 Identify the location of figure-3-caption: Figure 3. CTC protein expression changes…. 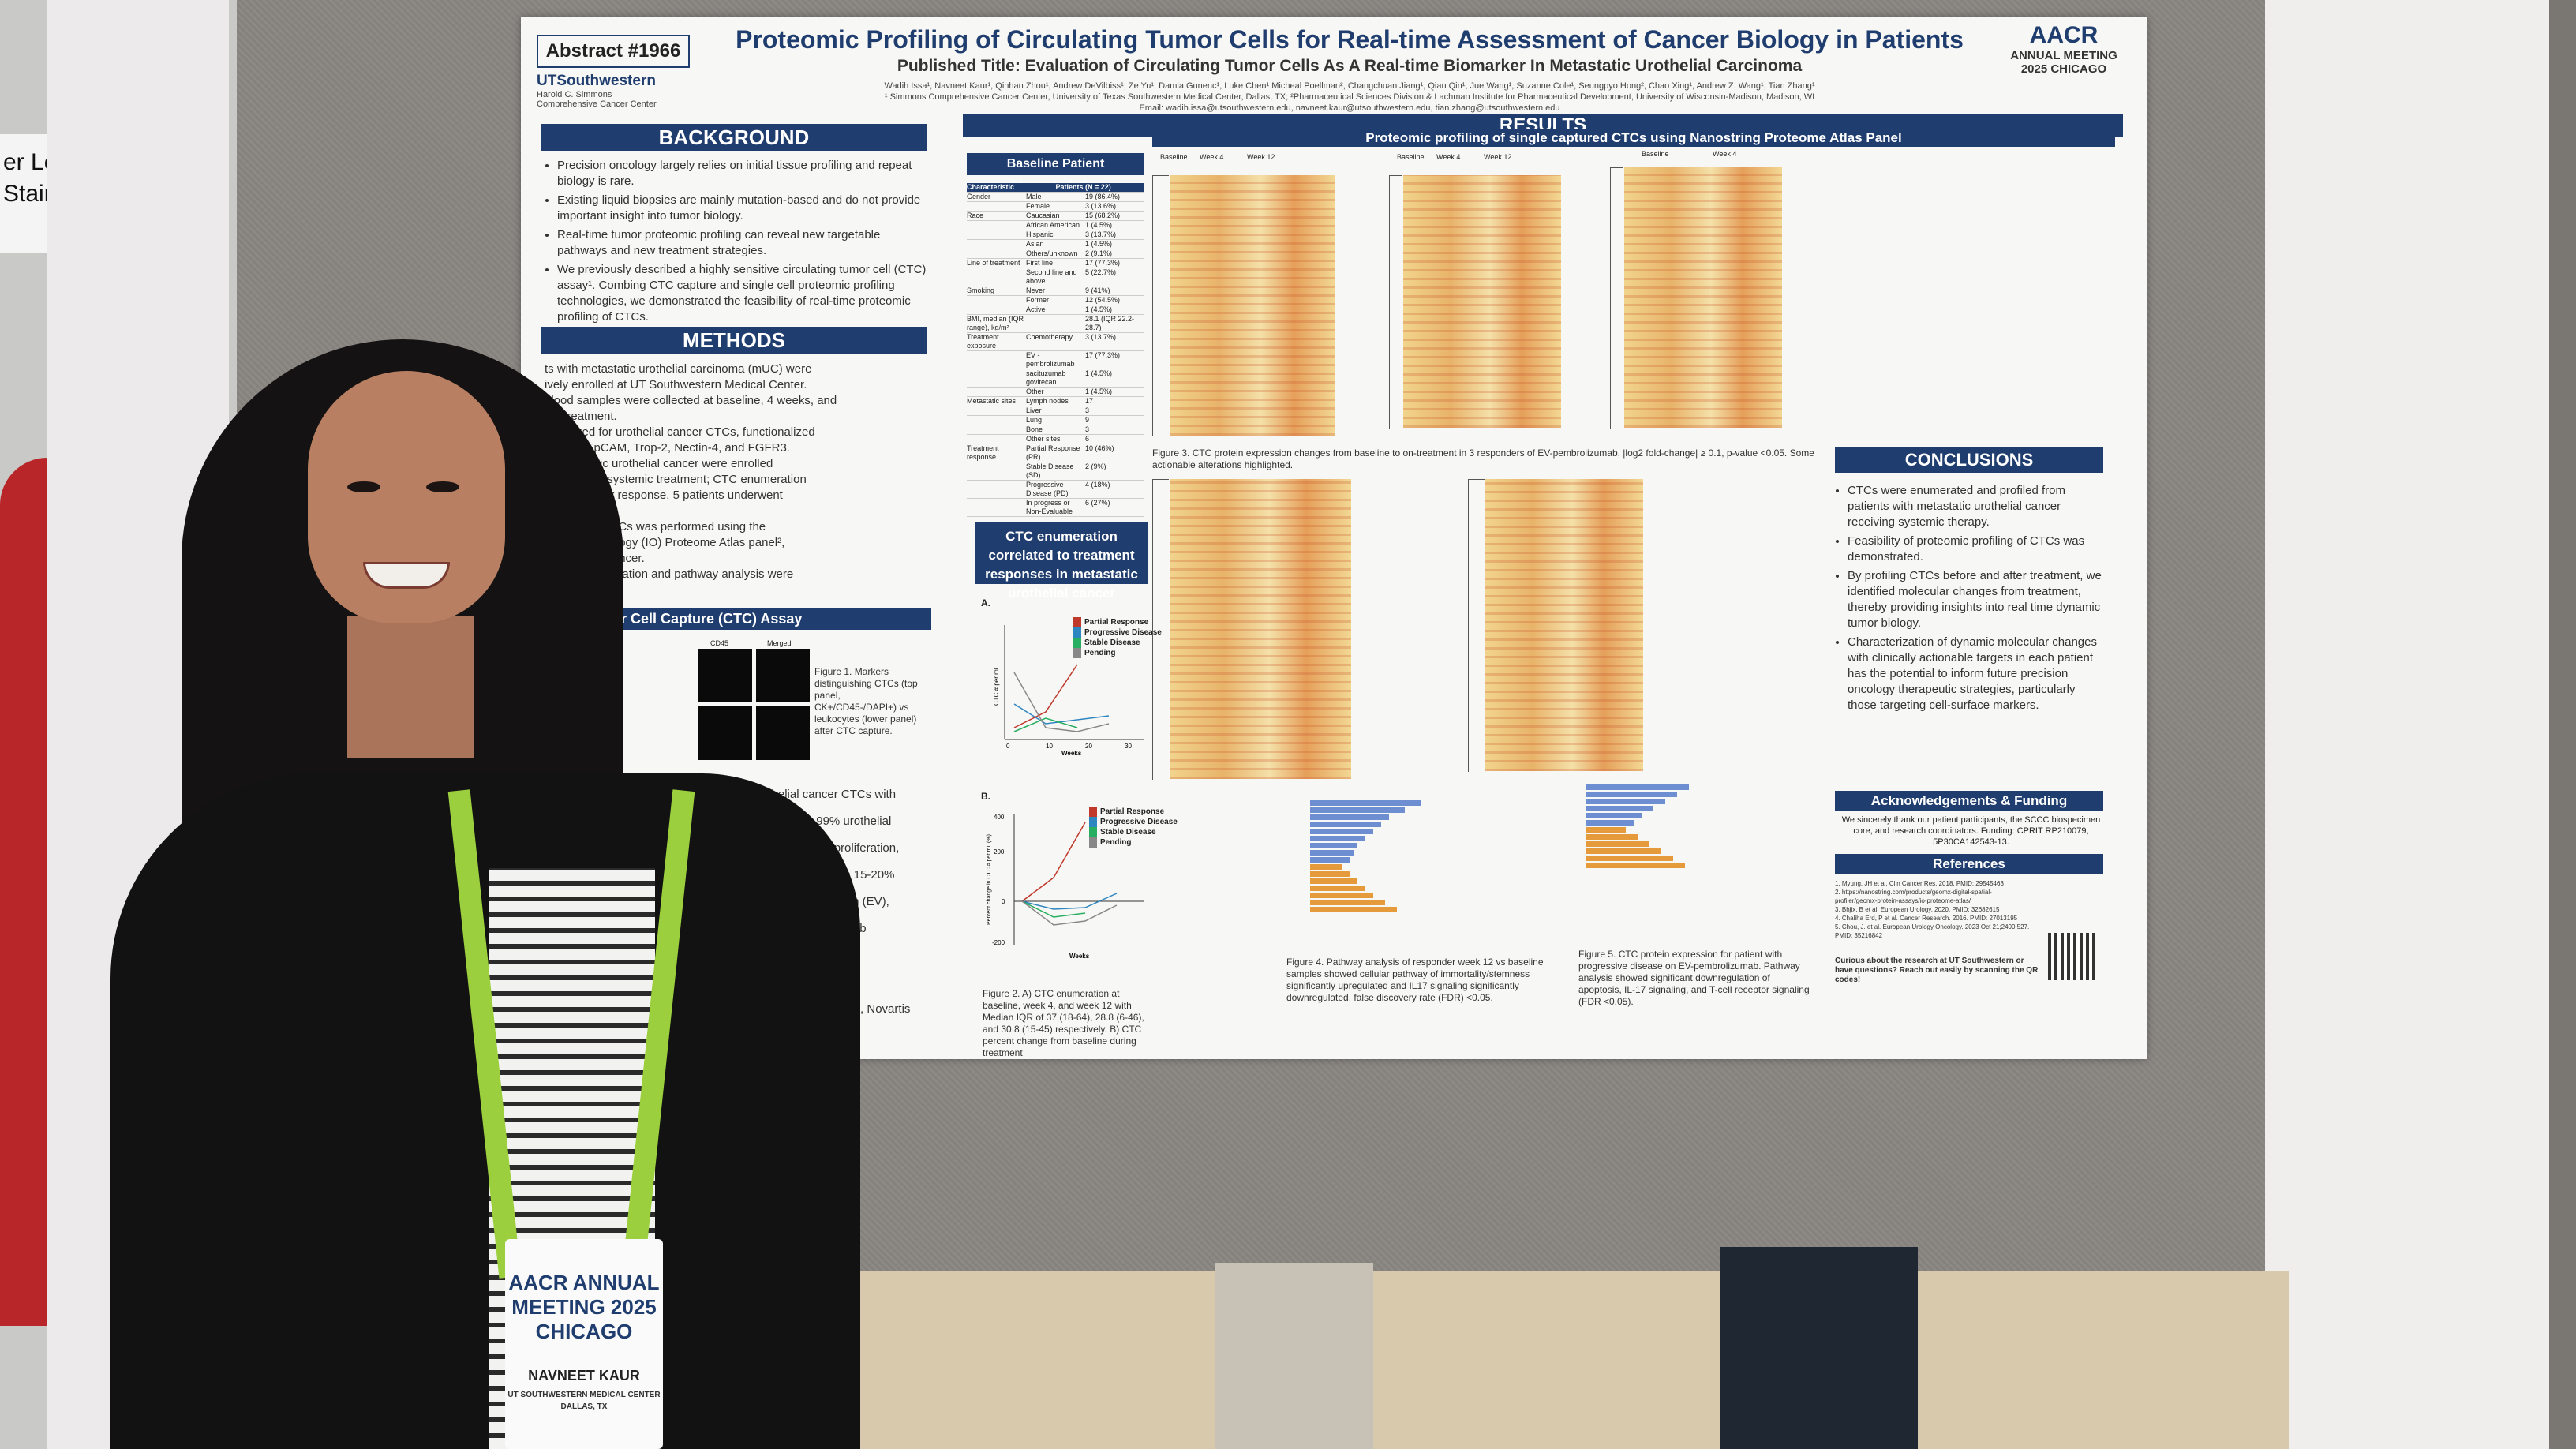
(1483, 458).